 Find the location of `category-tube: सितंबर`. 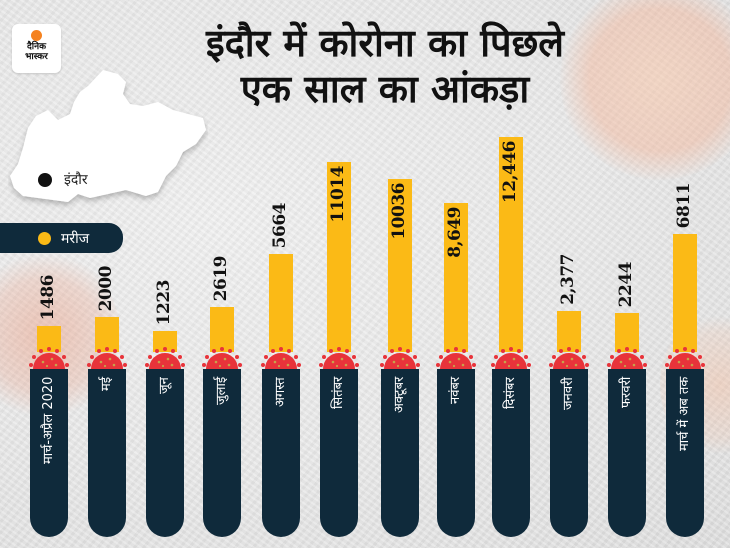

category-tube: सितंबर is located at coordinates (339, 453).